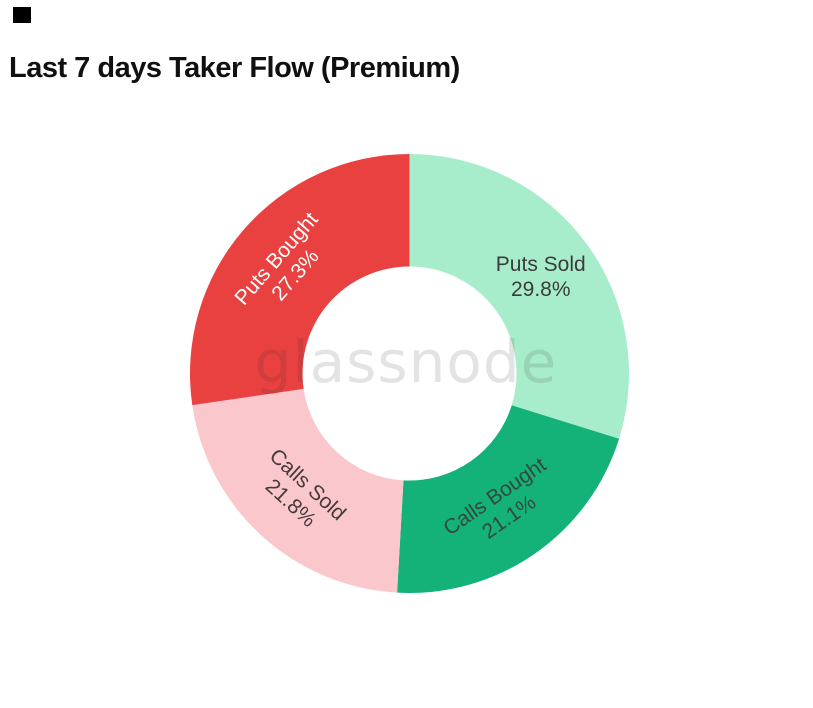 The width and height of the screenshot is (813, 708). What do you see at coordinates (298, 490) in the screenshot?
I see `slice-calls-sold` at bounding box center [298, 490].